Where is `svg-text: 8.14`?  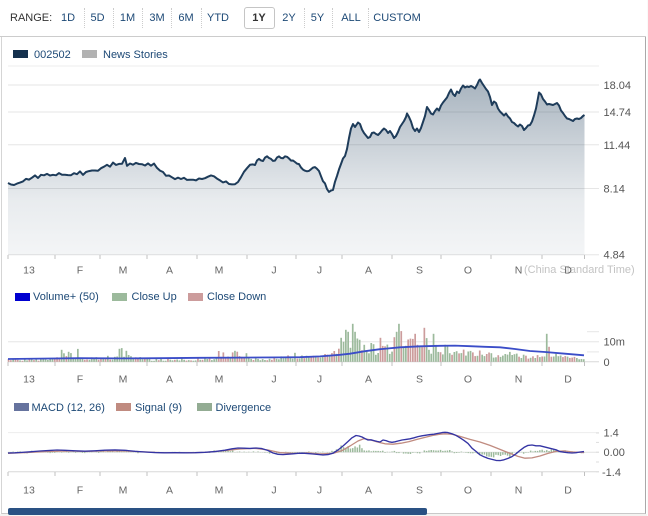
svg-text: 8.14 is located at coordinates (614, 190).